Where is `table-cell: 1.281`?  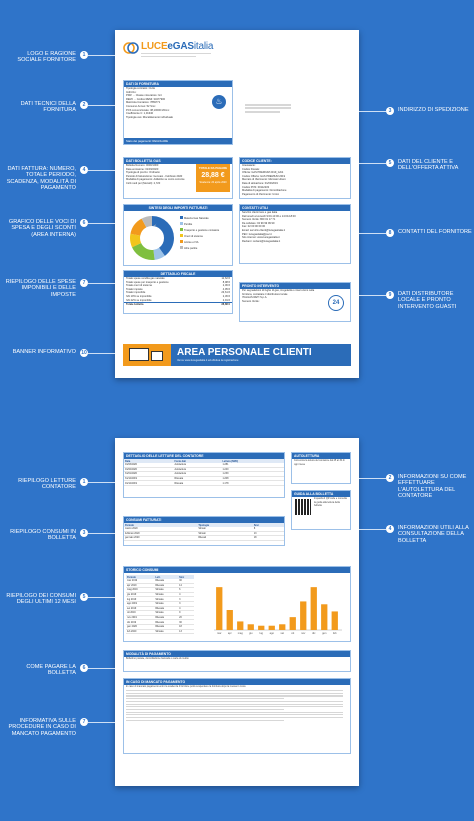 table-cell: 1.281 is located at coordinates (252, 465).